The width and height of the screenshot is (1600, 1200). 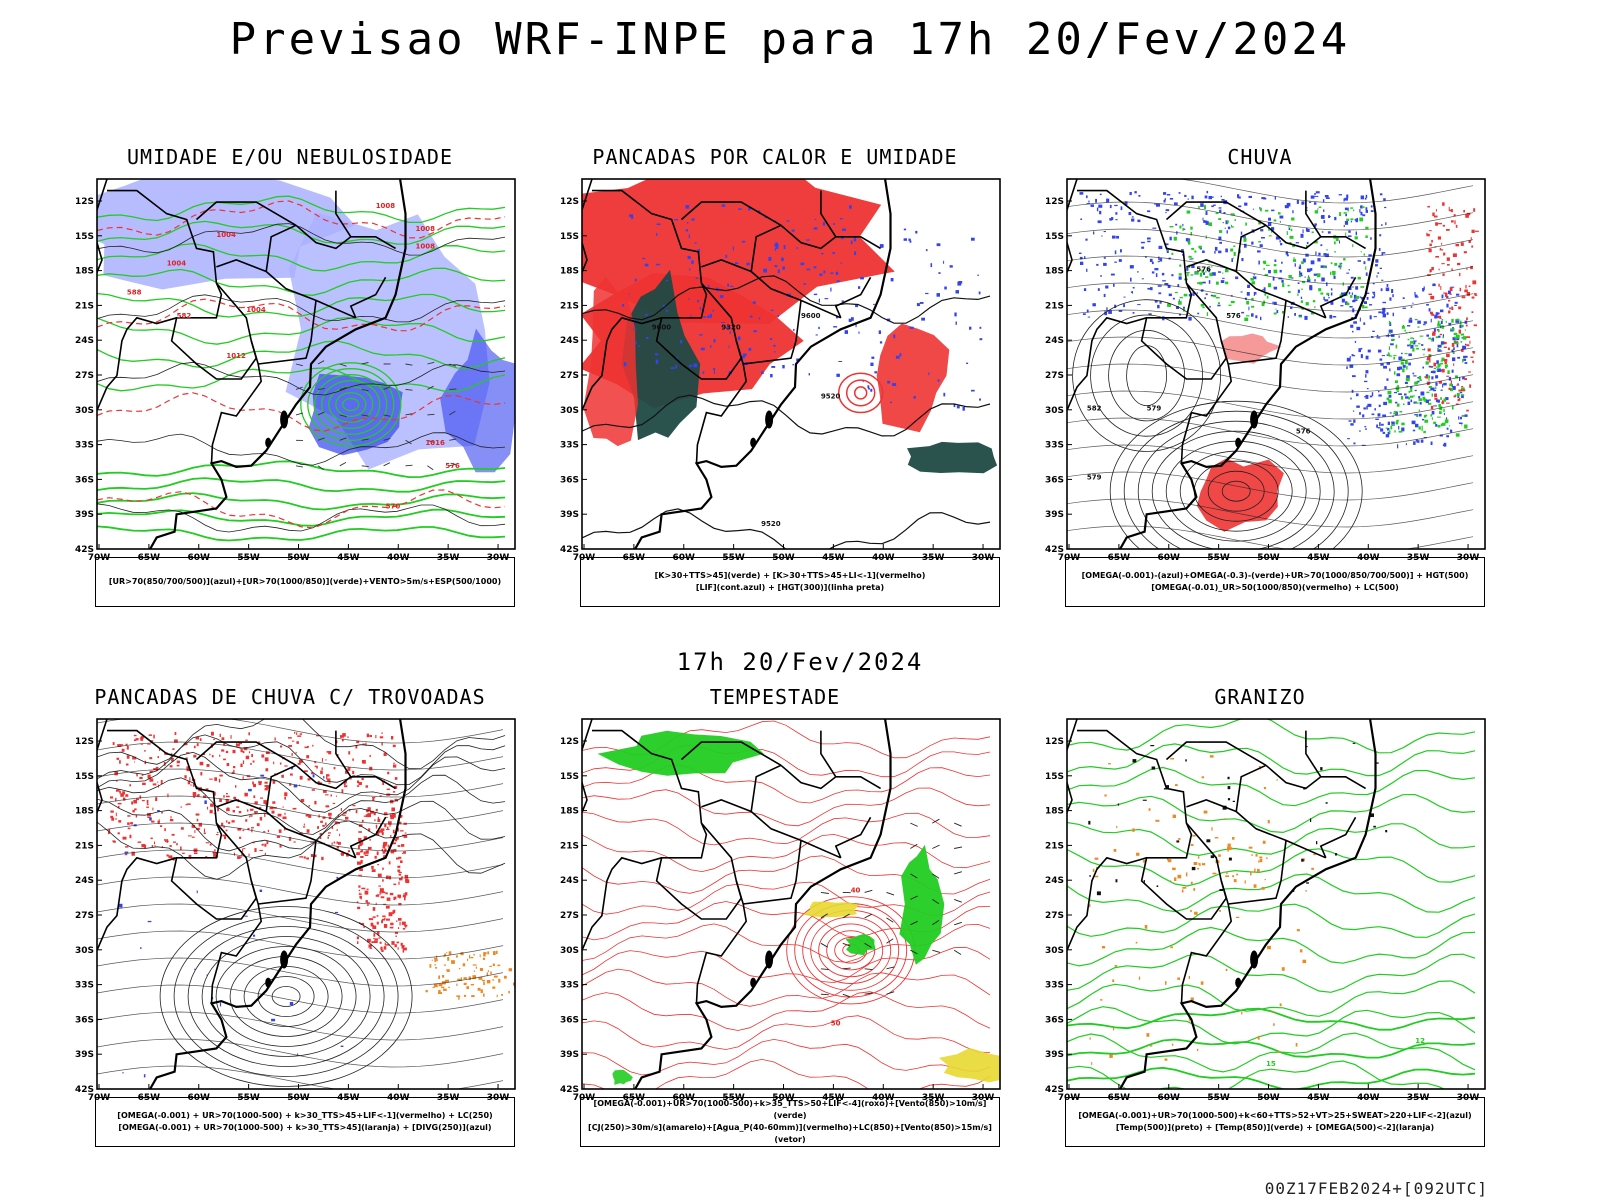 I want to click on panel-title: TEMPESTADE, so click(x=775, y=697).